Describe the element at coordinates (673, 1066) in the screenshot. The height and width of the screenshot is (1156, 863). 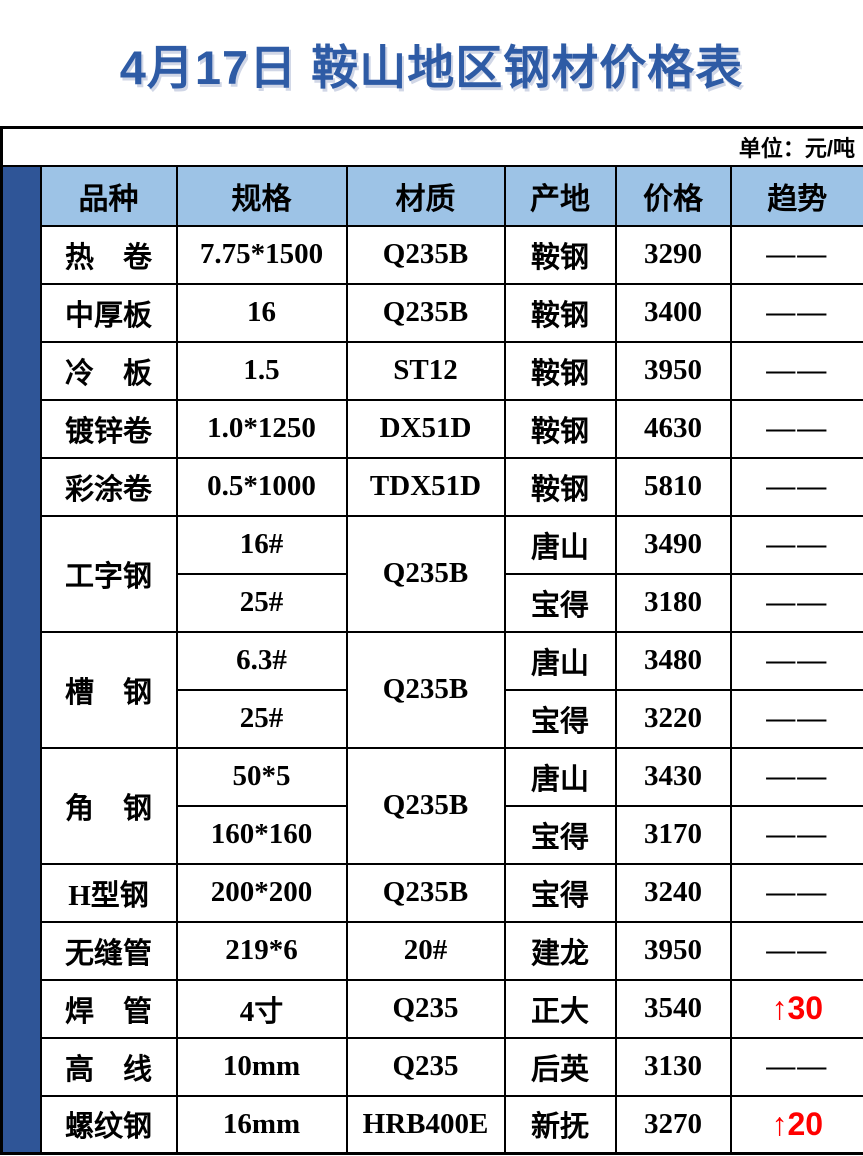
I see `price-cell: 3130` at that location.